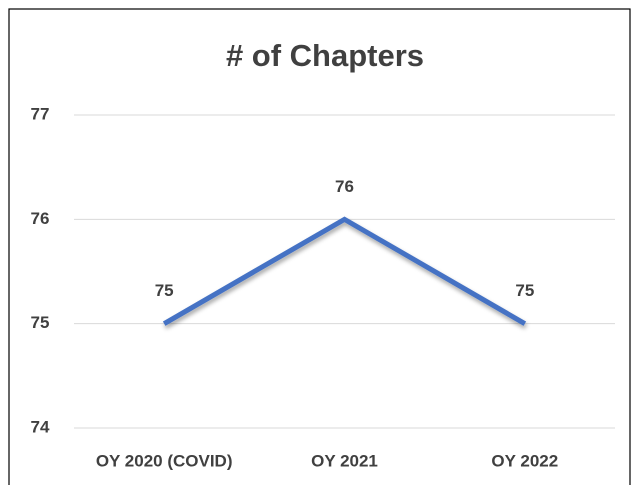  Describe the element at coordinates (40, 113) in the screenshot. I see `y-tick-label: 77` at that location.